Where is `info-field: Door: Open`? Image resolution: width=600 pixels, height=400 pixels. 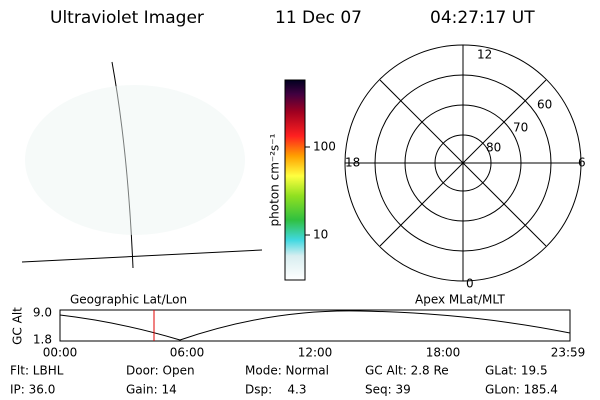
info-field: Door: Open is located at coordinates (160, 371).